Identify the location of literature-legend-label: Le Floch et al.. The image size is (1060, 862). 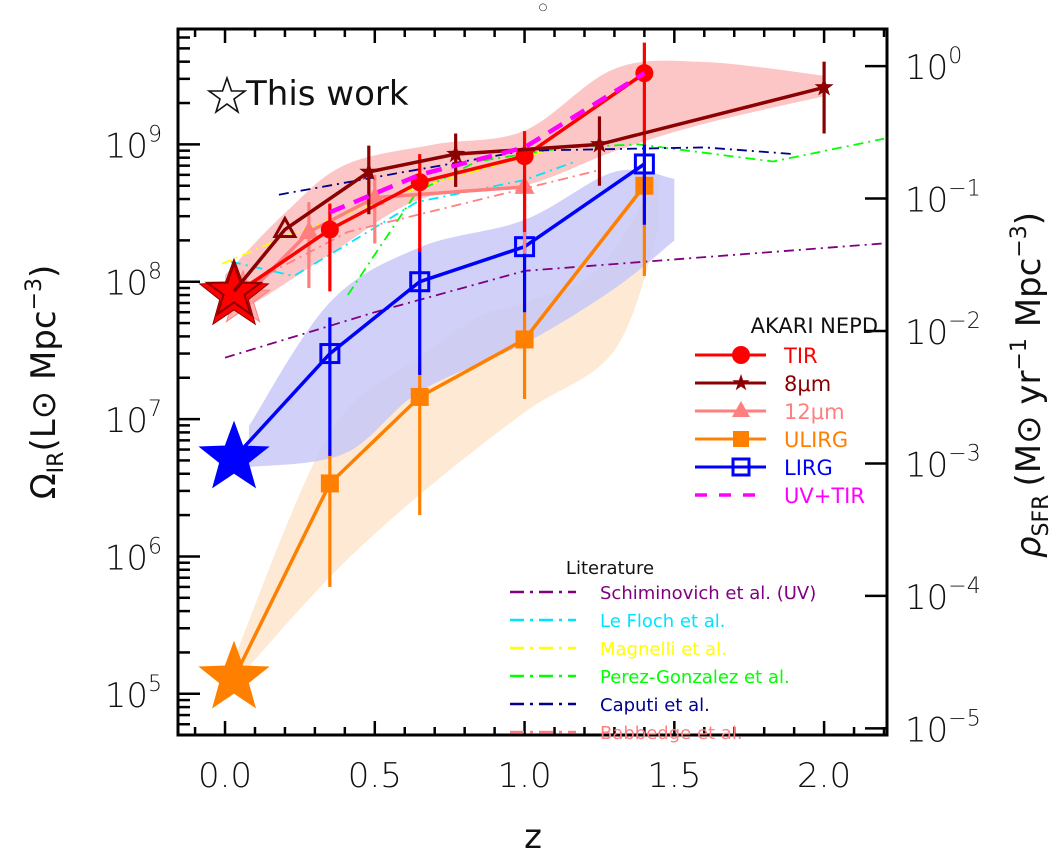
(663, 621).